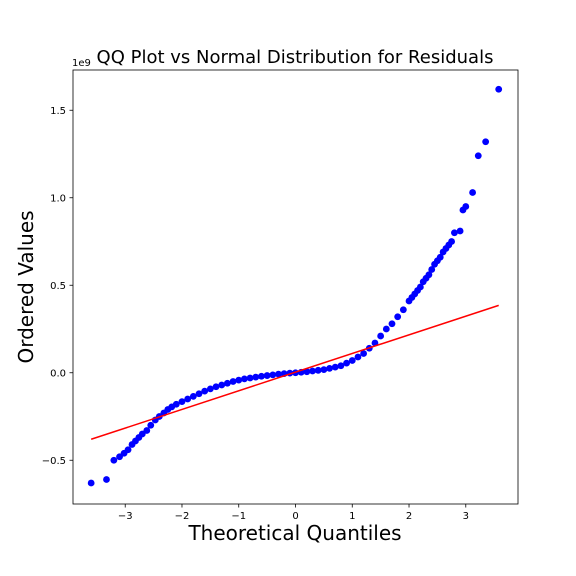 This screenshot has height=576, width=576. Describe the element at coordinates (466, 516) in the screenshot. I see `x-tick-label: 3` at that location.